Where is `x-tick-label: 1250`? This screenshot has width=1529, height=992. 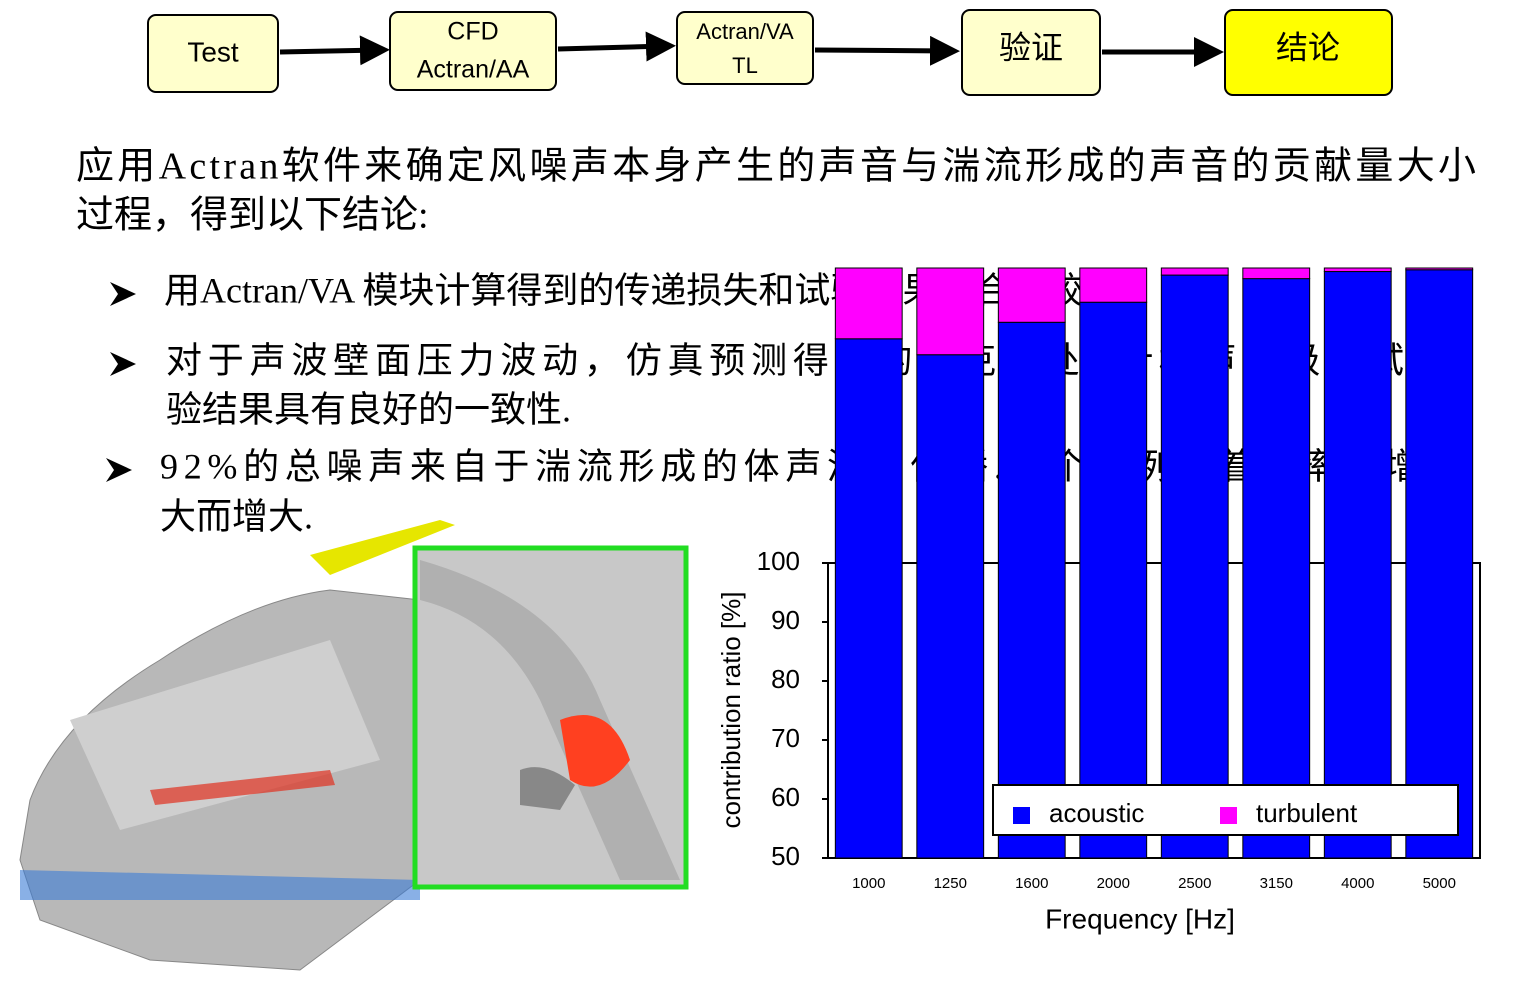
x-tick-label: 1250 is located at coordinates (950, 883).